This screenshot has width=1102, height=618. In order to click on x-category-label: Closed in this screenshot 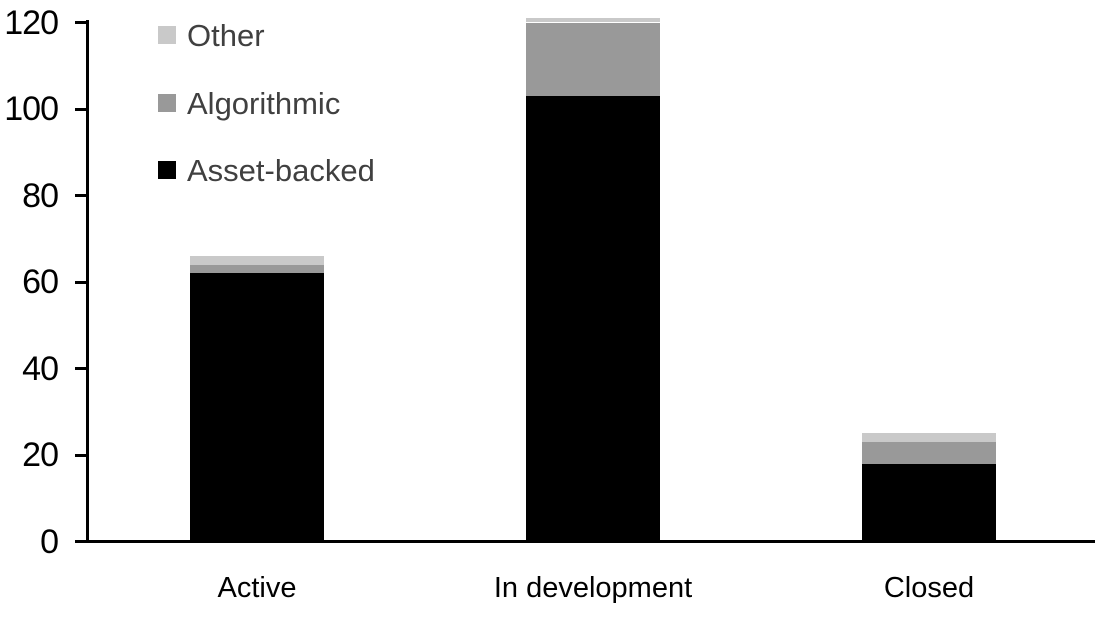, I will do `click(929, 588)`.